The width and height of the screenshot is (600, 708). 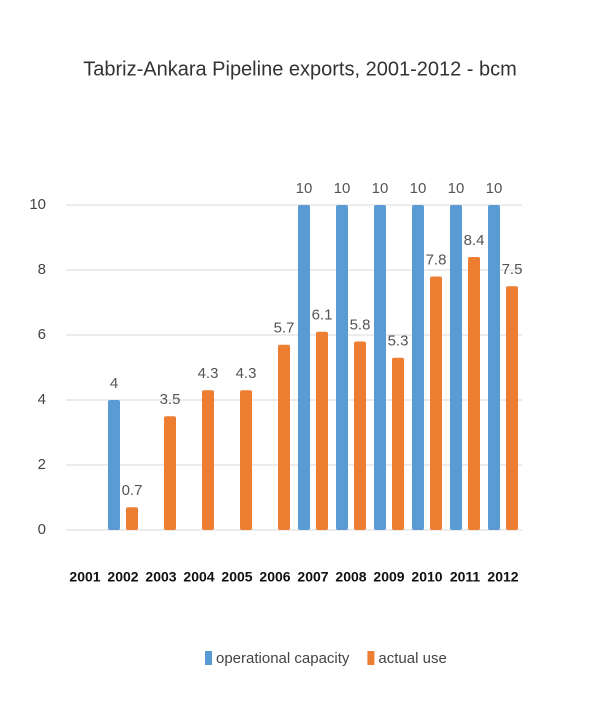 What do you see at coordinates (474, 240) in the screenshot?
I see `data-label: 8.4` at bounding box center [474, 240].